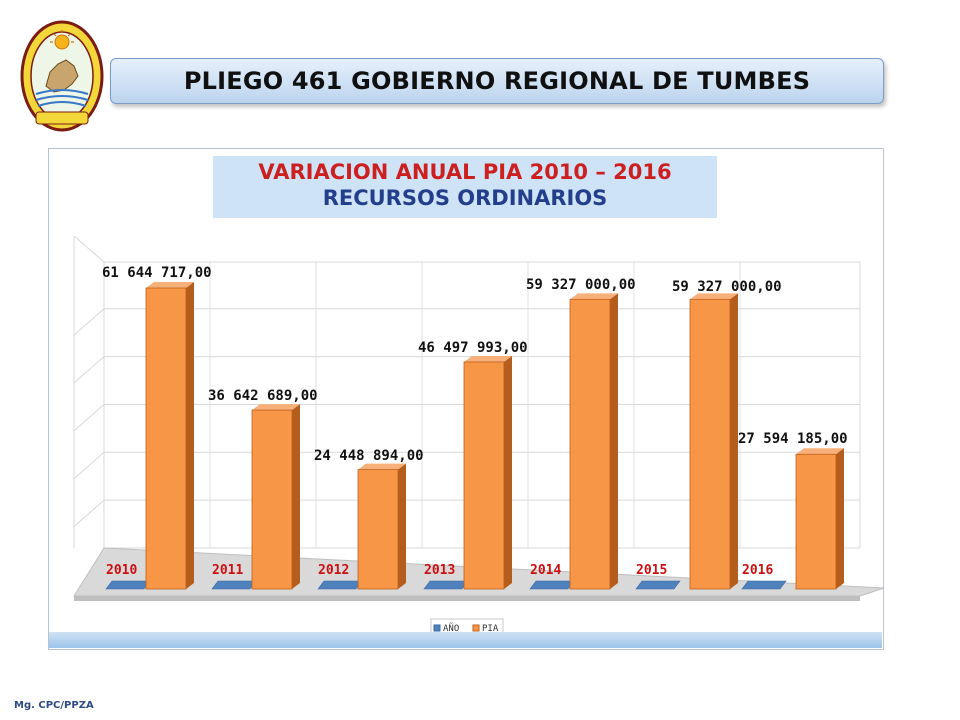 The image size is (960, 720). I want to click on category-label-2016: 2016, so click(757, 570).